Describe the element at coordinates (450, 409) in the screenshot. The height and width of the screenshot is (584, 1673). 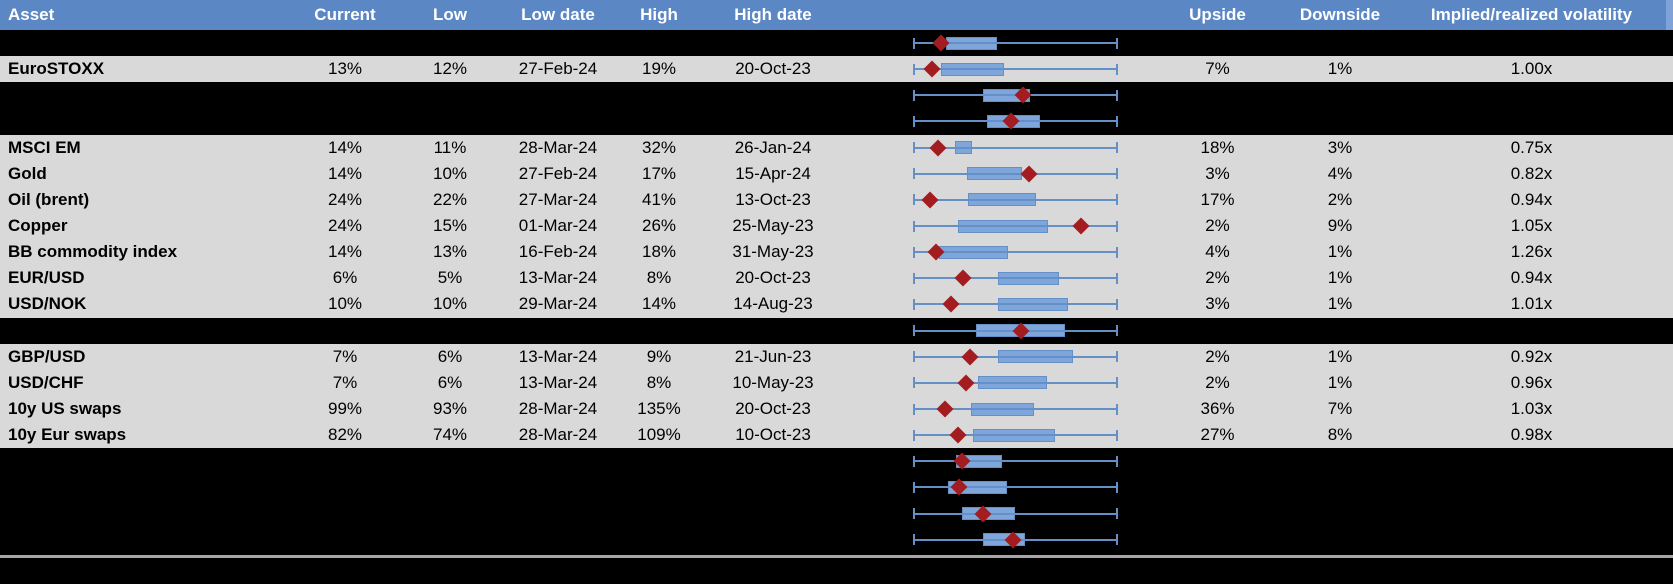
I see `low-value: 93%` at that location.